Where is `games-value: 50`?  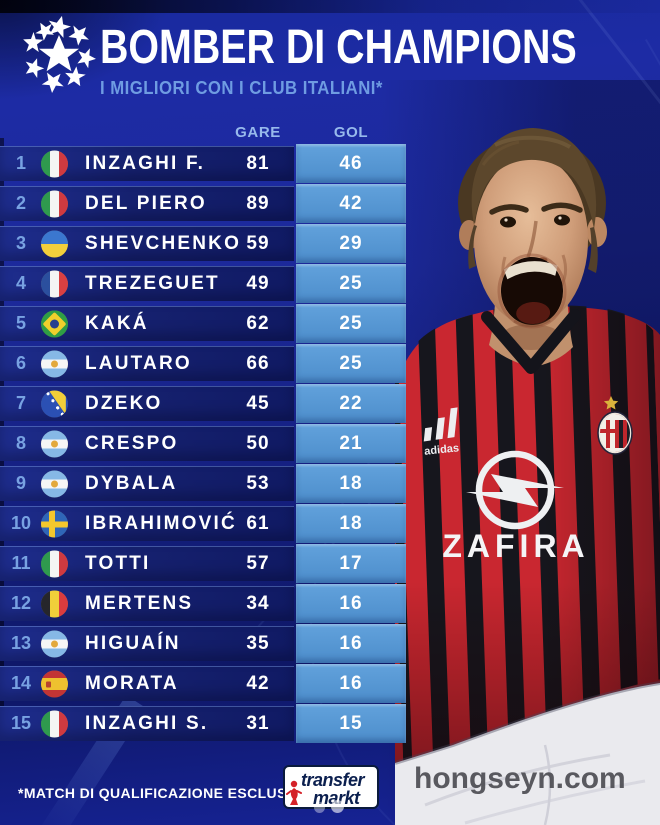 games-value: 50 is located at coordinates (258, 443).